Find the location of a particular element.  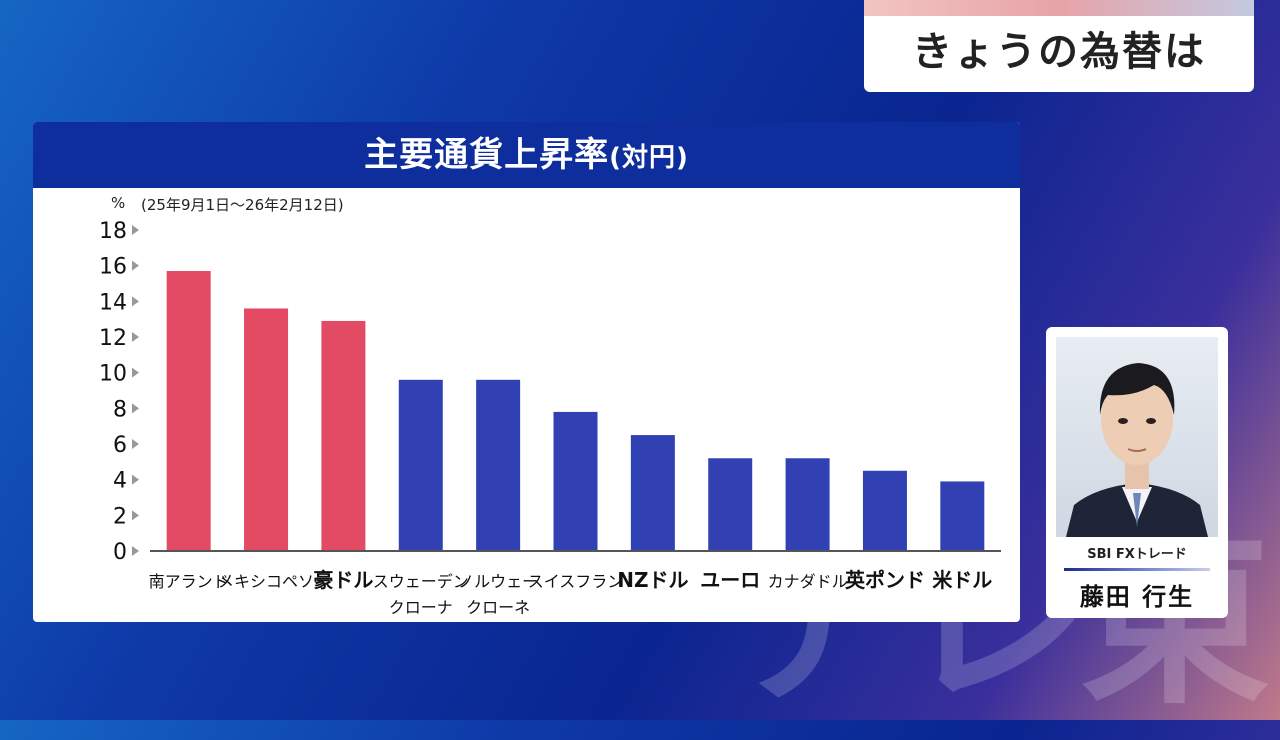

y-tick-label: 8 is located at coordinates (120, 409).